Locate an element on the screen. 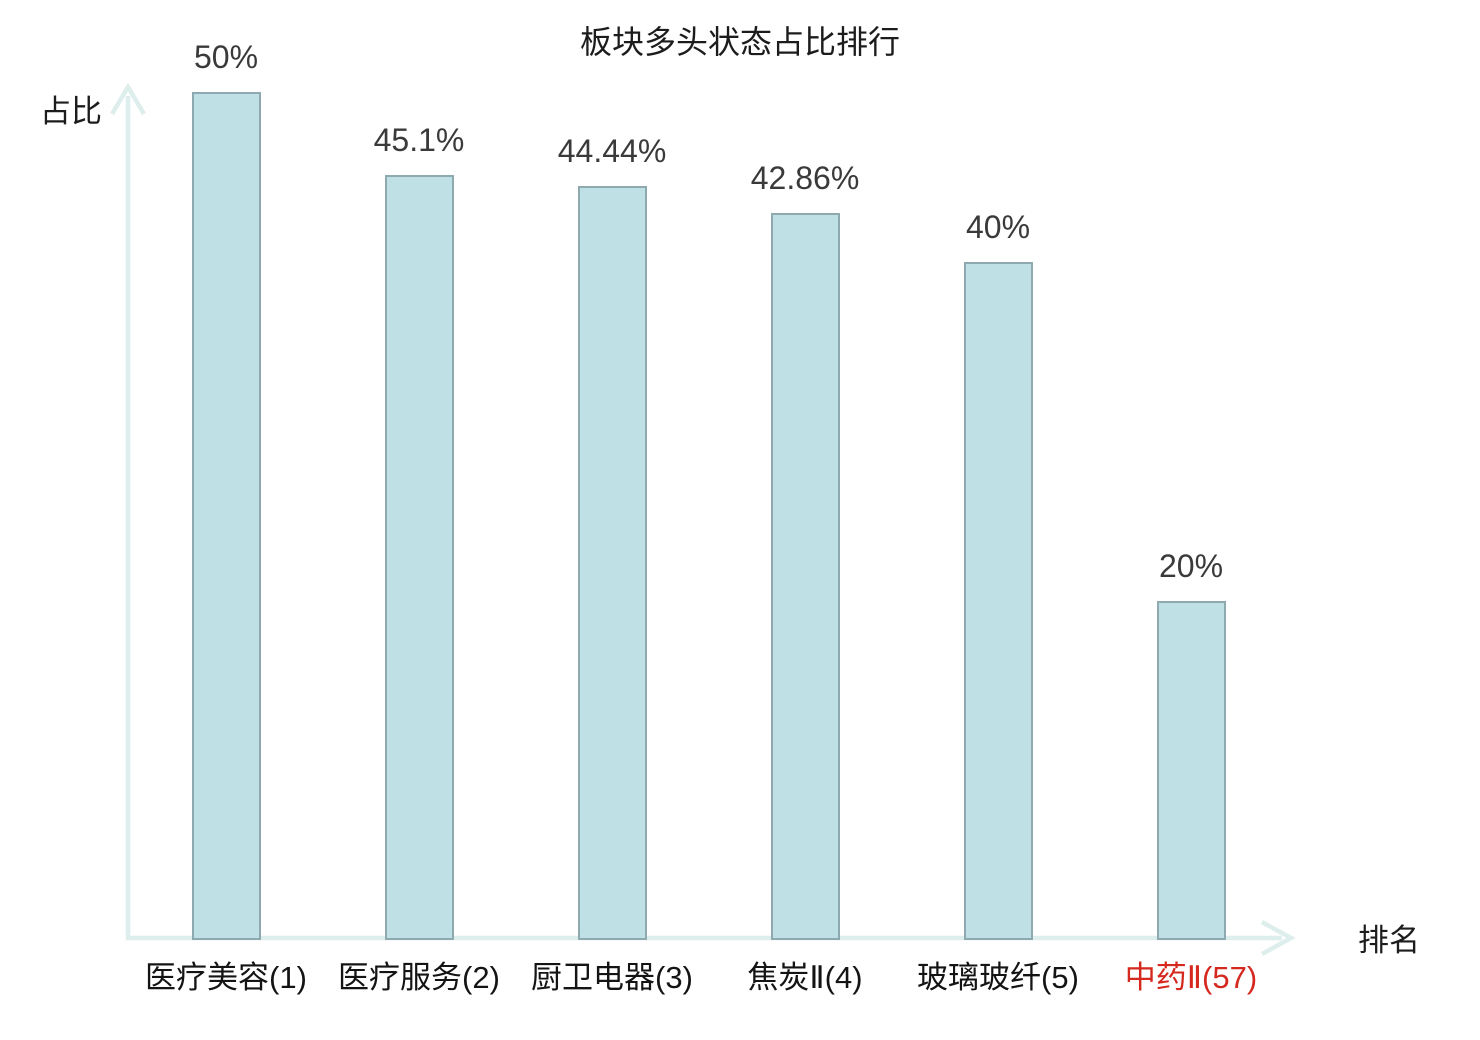 This screenshot has width=1480, height=1040. x-tick-label: 厨卫电器(3) is located at coordinates (612, 977).